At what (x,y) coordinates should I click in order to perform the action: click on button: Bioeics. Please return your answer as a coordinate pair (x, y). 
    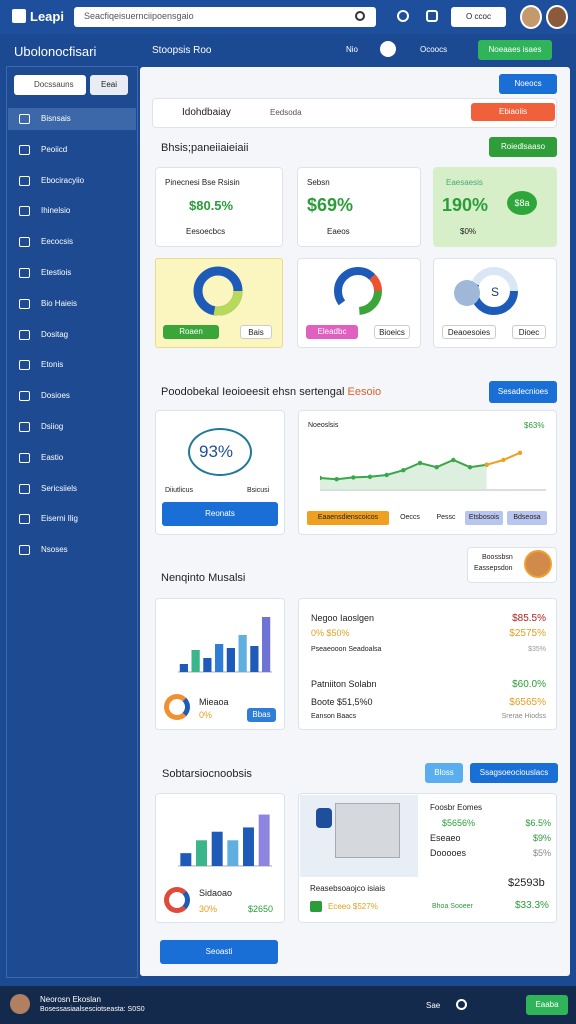
    Looking at the image, I should click on (392, 332).